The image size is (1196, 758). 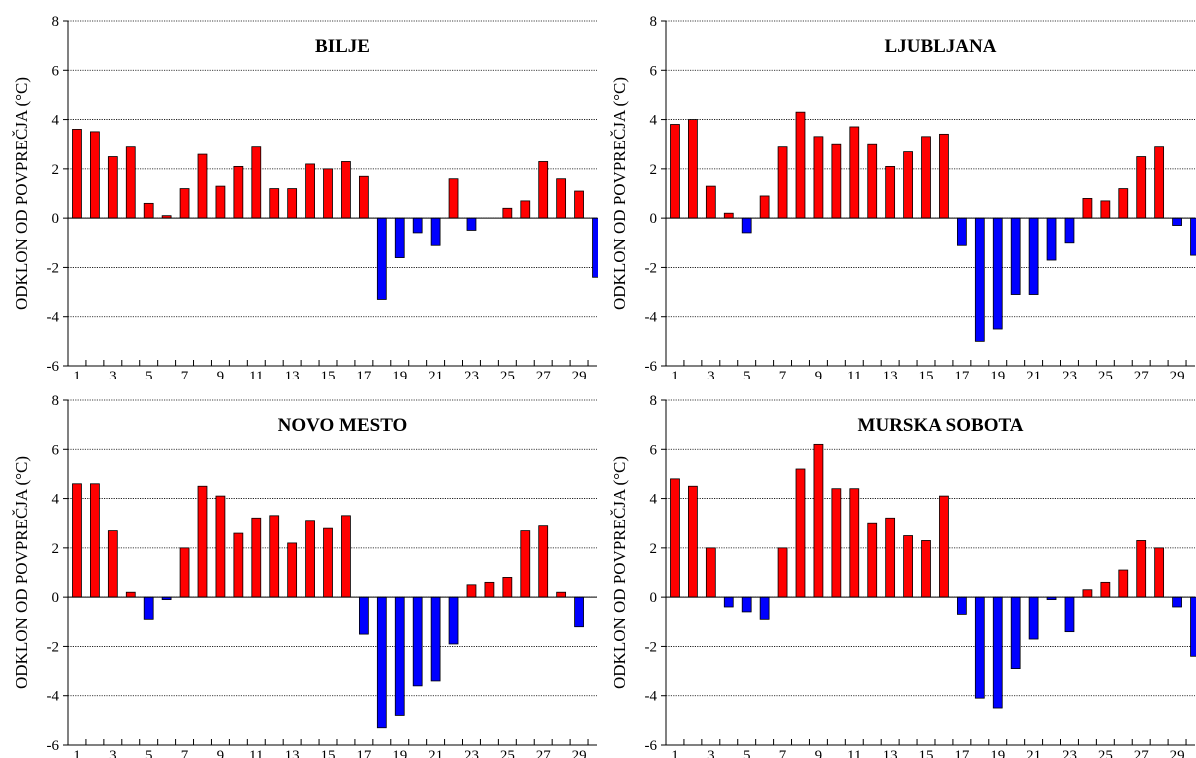 What do you see at coordinates (854, 374) in the screenshot?
I see `x-tick-label: 11` at bounding box center [854, 374].